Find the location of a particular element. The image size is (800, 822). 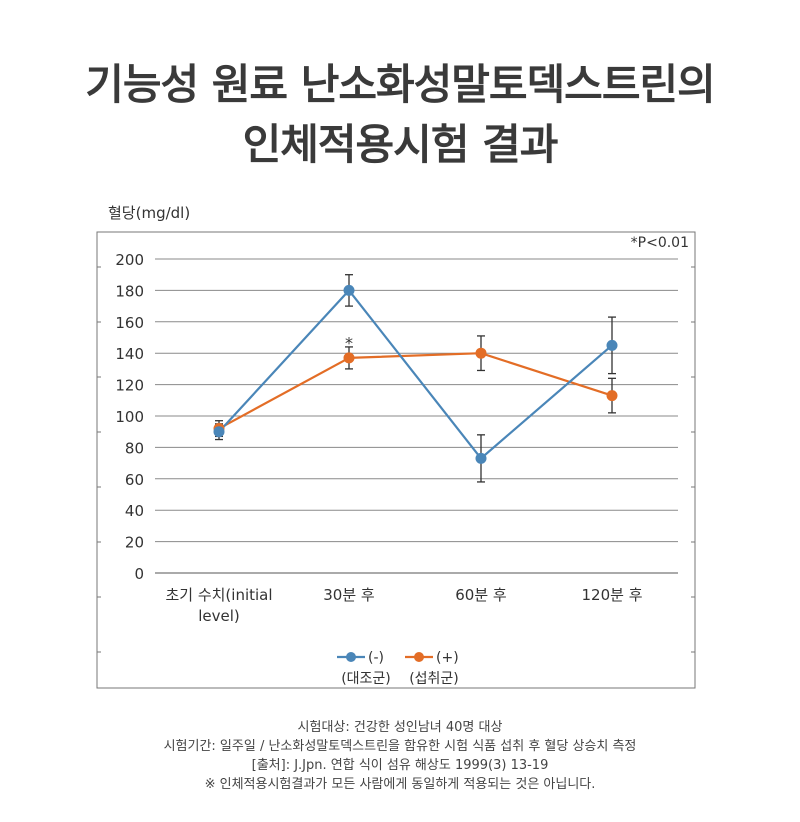

annotation-layer: * is located at coordinates (349, 342).